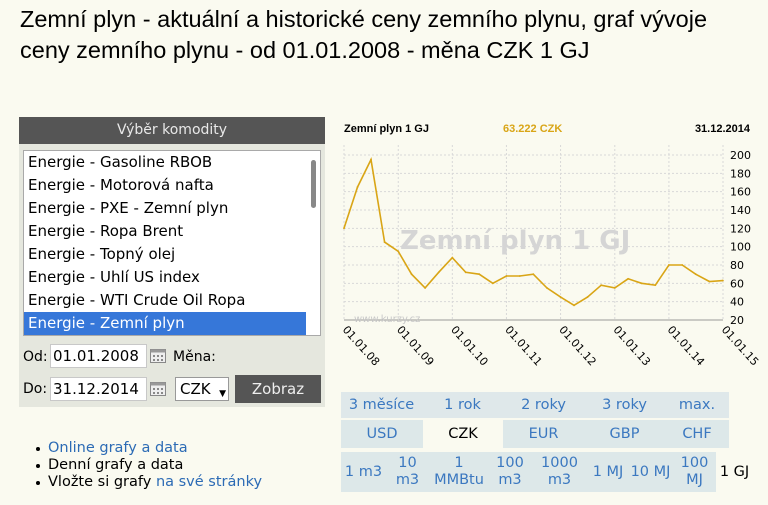  I want to click on tab-units: 1 MJ, so click(608, 471).